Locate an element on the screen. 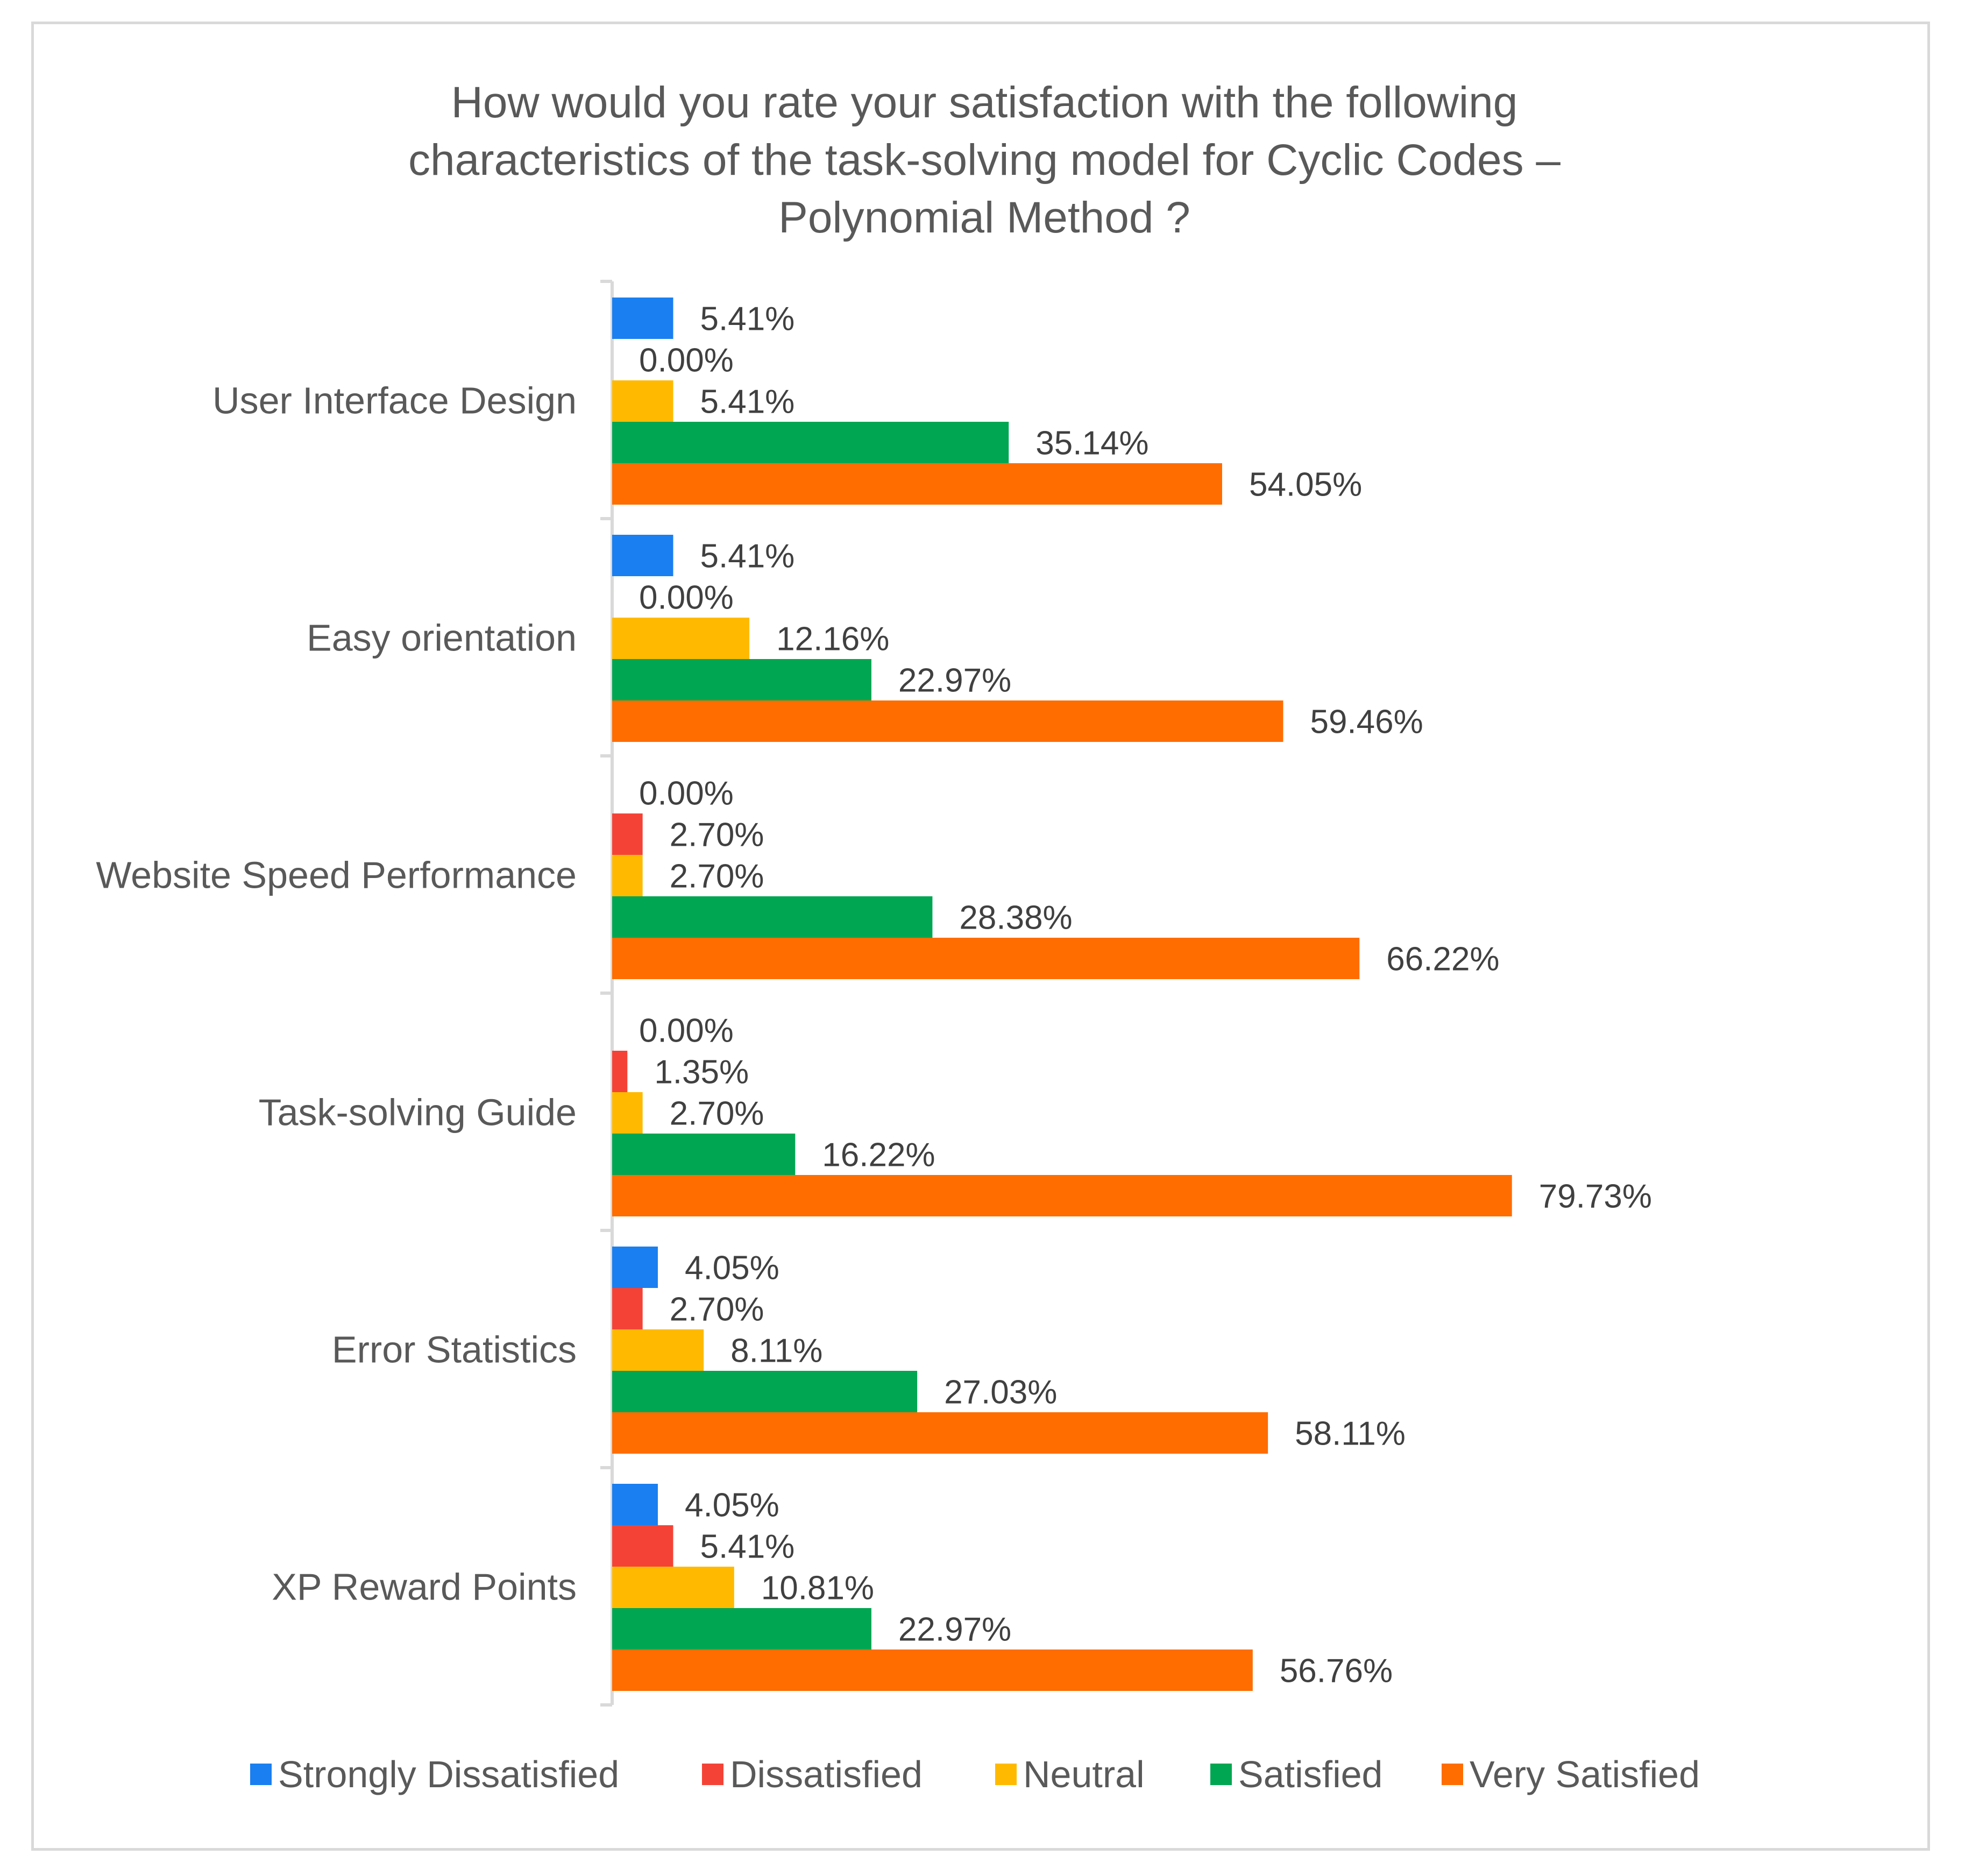 The height and width of the screenshot is (1876, 1965). bar-dissatisfied-xp-reward-points is located at coordinates (642, 1546).